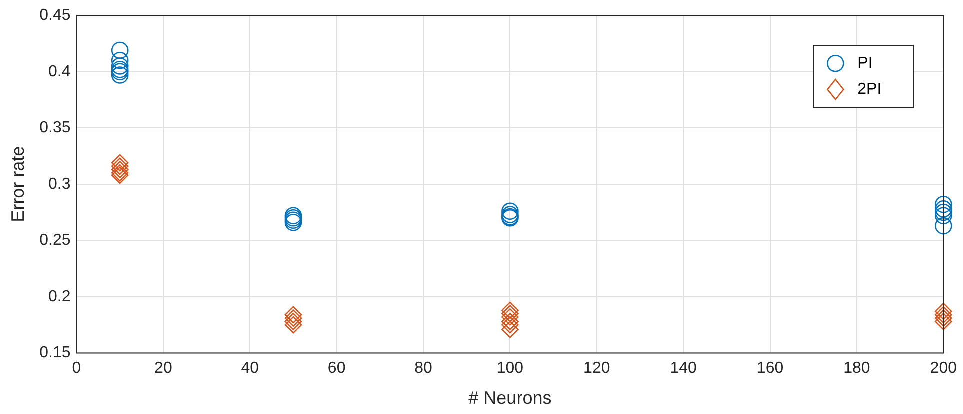 Image resolution: width=963 pixels, height=414 pixels. What do you see at coordinates (423, 369) in the screenshot?
I see `x-tick-label: 80` at bounding box center [423, 369].